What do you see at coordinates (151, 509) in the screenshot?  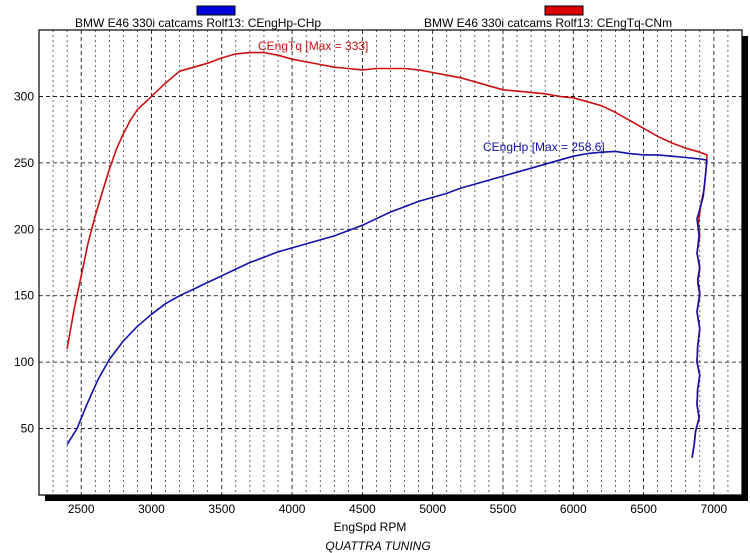 I see `x-tick-label: 3000` at bounding box center [151, 509].